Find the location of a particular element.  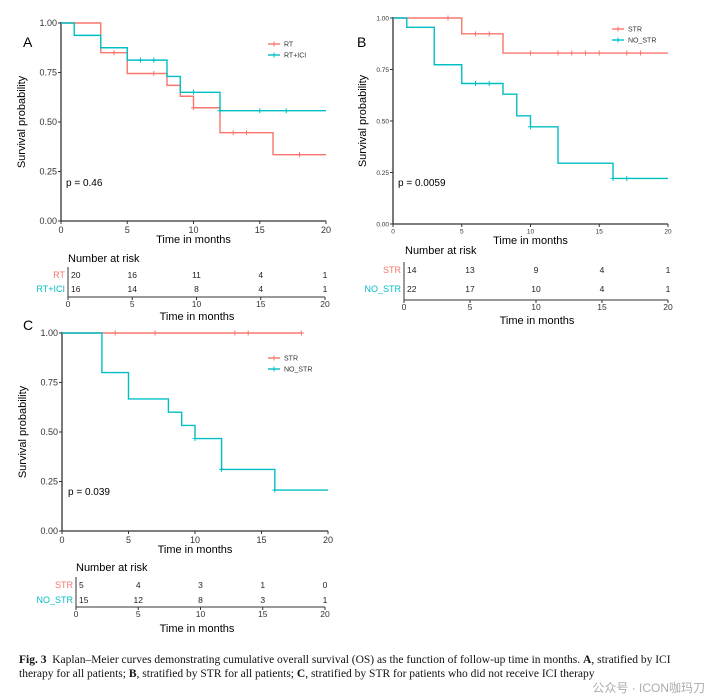

risk-count: 9 is located at coordinates (536, 270).